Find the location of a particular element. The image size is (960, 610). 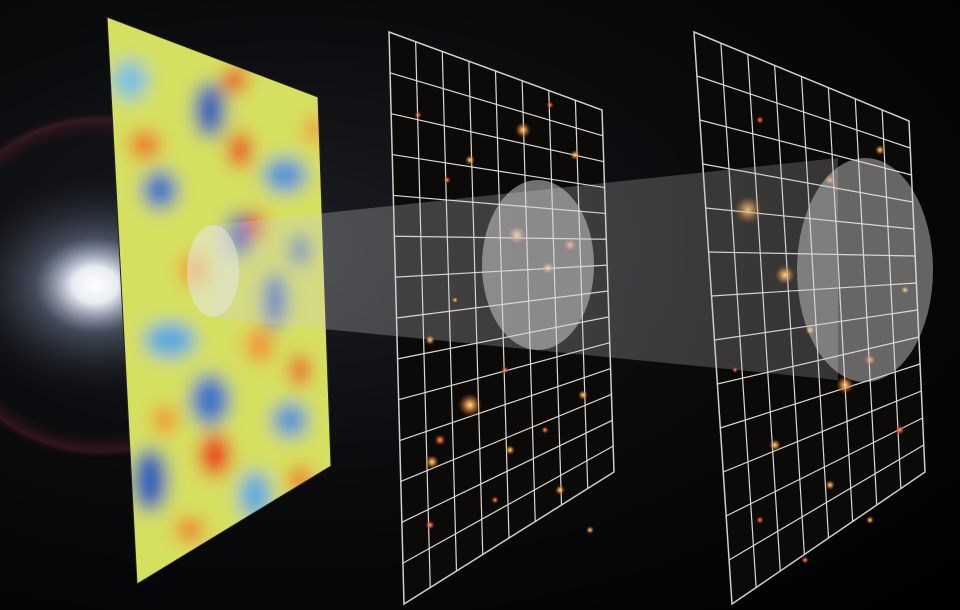

beam-ellipse-near is located at coordinates (538, 265).